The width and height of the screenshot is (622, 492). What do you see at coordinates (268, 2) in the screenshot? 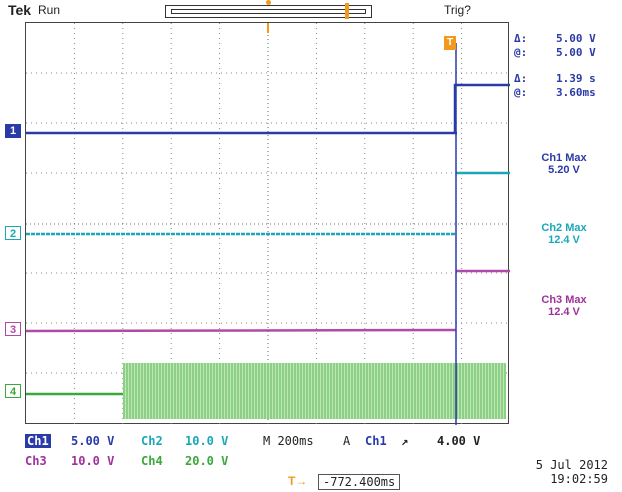
I see `trigger-position-icon` at bounding box center [268, 2].